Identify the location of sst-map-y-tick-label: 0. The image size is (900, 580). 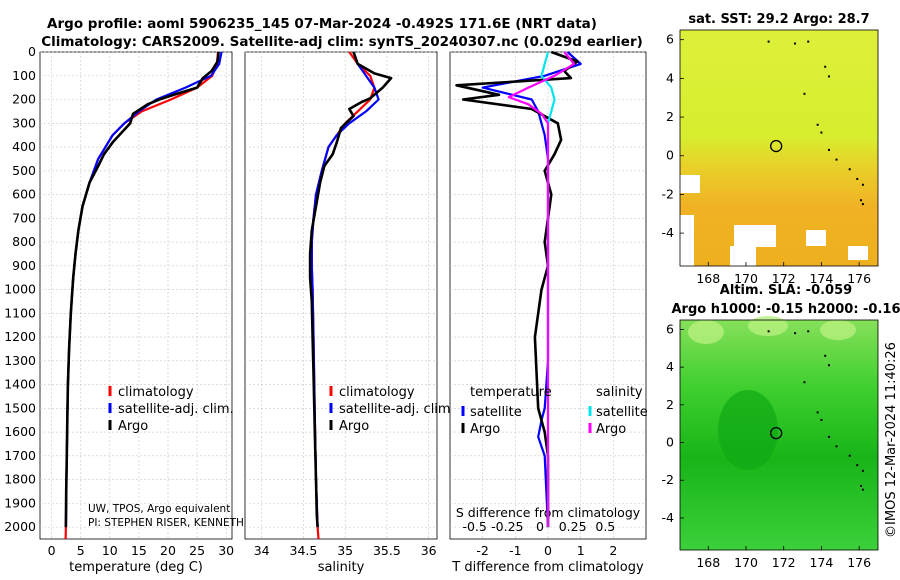
(670, 155).